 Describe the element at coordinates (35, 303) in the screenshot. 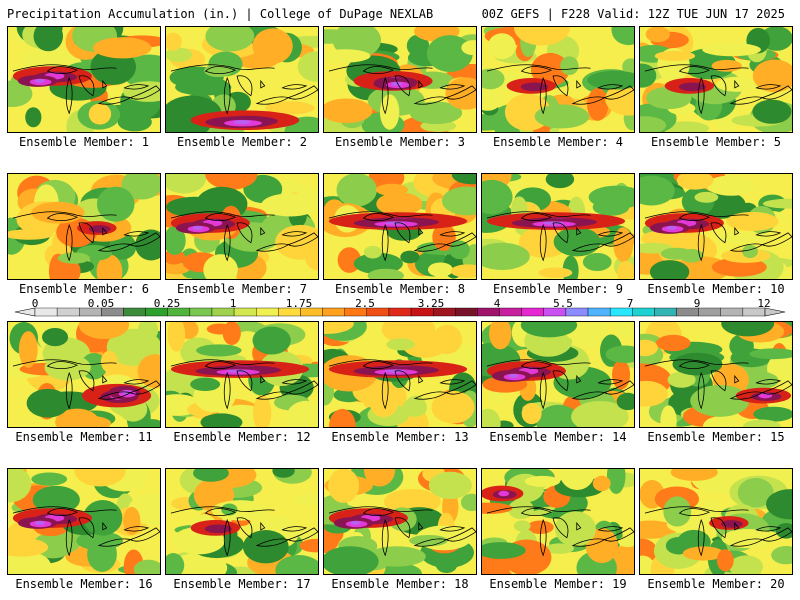

I see `colorbar-tick-label: 0` at that location.